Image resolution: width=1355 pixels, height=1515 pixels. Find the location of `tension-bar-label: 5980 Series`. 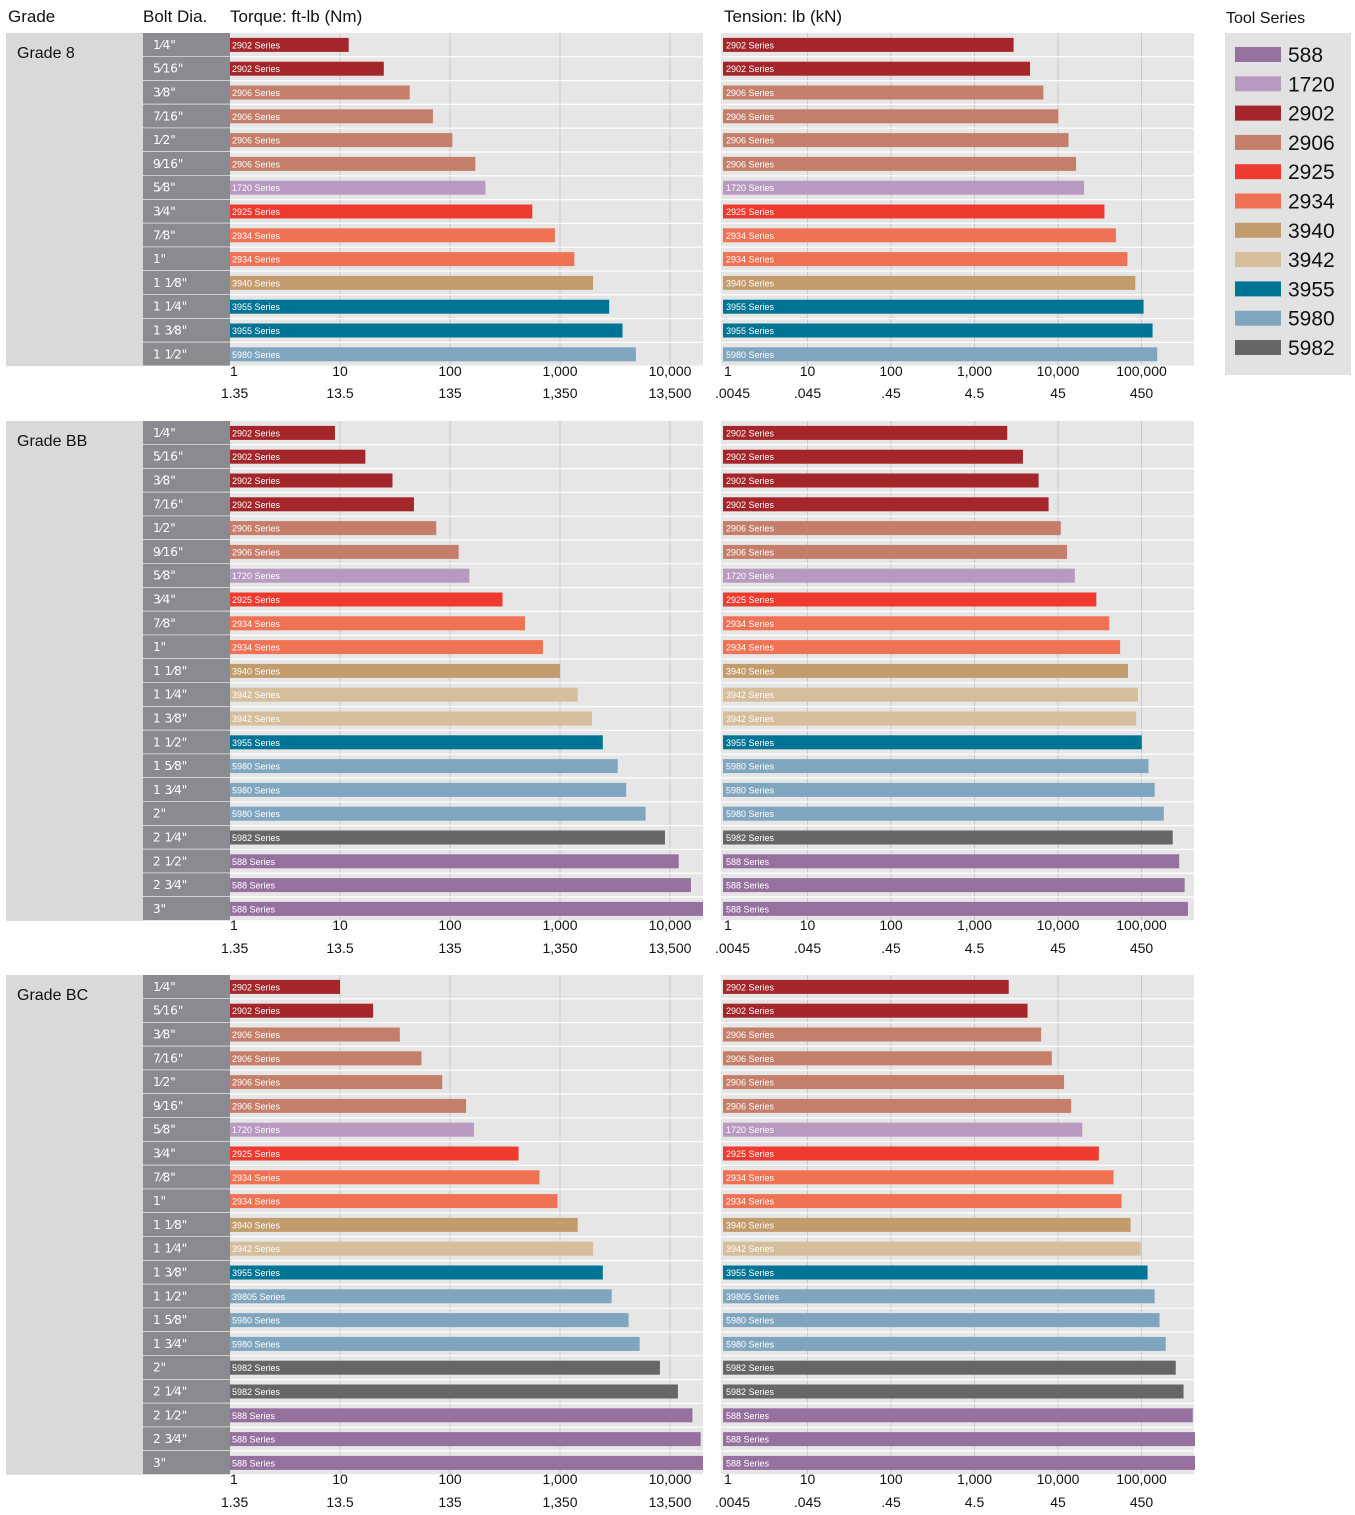

tension-bar-label: 5980 Series is located at coordinates (750, 767).